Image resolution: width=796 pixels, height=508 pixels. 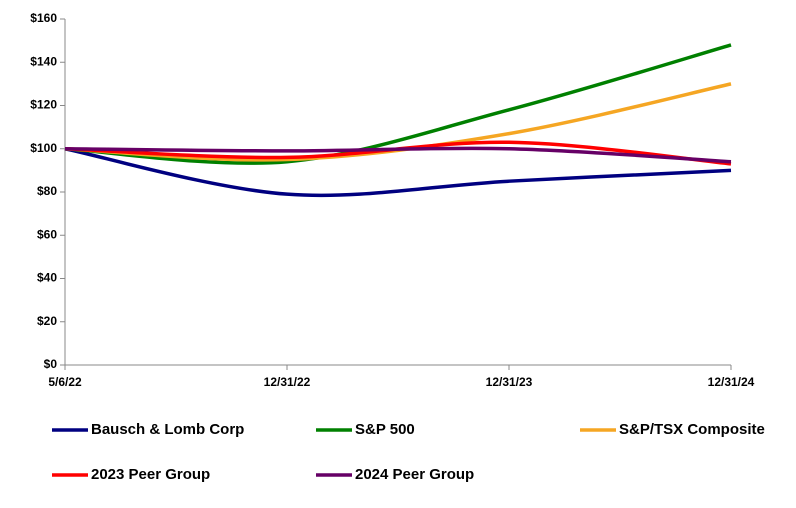 I want to click on y-tick-label: $100, so click(x=43, y=148).